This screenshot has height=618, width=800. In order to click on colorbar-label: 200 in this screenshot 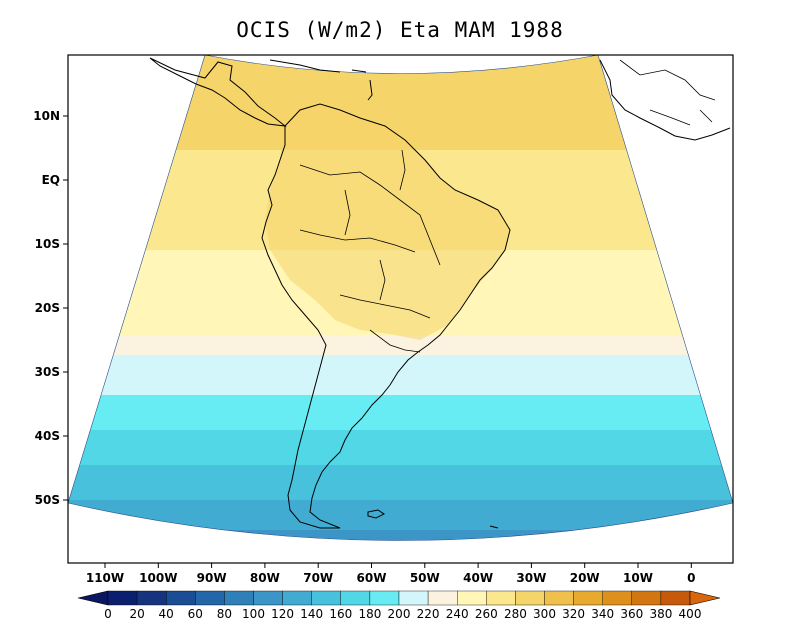, I will do `click(399, 612)`.